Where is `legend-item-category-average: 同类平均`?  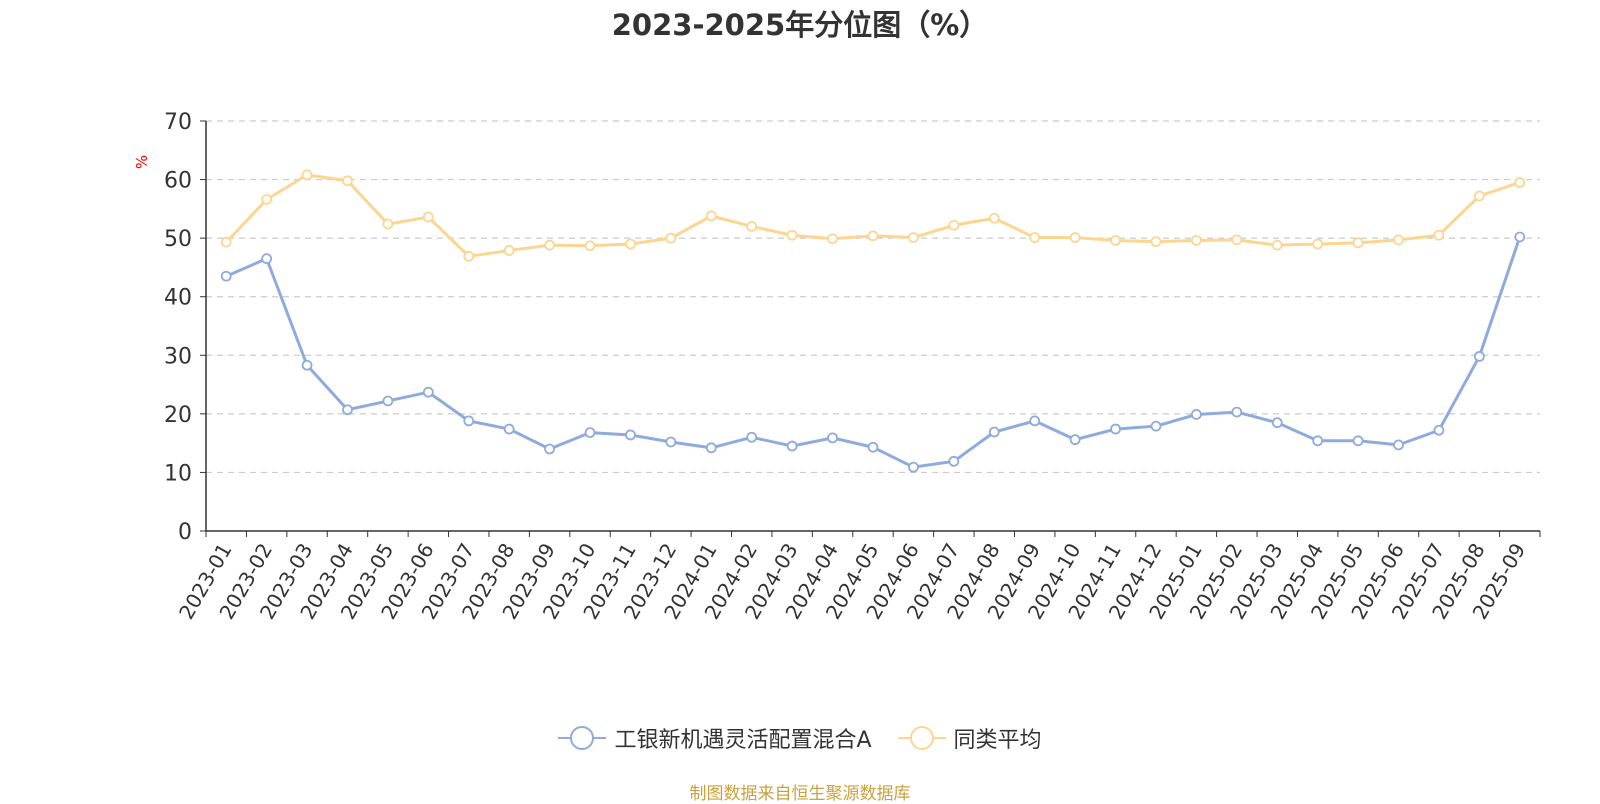
legend-item-category-average: 同类平均 is located at coordinates (969, 738).